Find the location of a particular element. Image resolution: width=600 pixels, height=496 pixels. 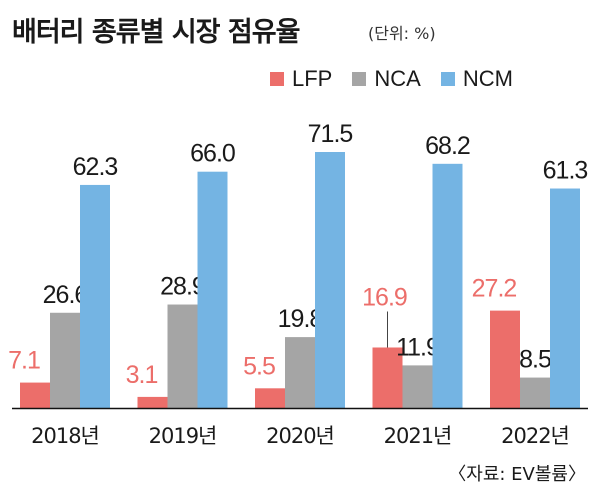

value-label-ncm-1: 62.3 is located at coordinates (95, 167).